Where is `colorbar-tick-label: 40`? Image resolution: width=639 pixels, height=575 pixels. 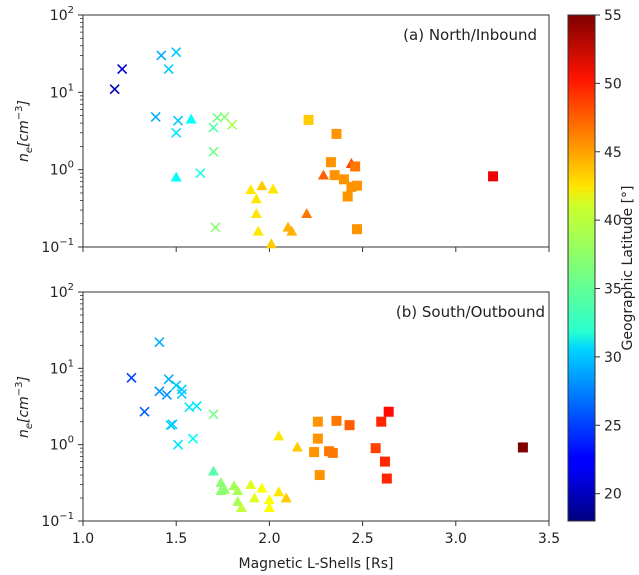 colorbar-tick-label: 40 is located at coordinates (613, 221).